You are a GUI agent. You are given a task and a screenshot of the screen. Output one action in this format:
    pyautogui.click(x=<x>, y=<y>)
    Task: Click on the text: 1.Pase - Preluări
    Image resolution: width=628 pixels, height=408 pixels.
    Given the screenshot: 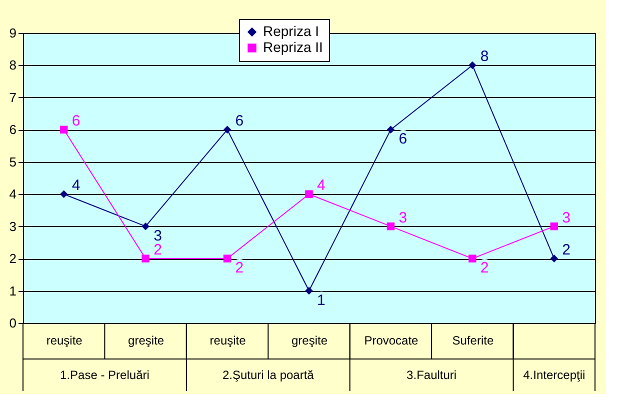 What is the action you would take?
    pyautogui.click(x=105, y=375)
    